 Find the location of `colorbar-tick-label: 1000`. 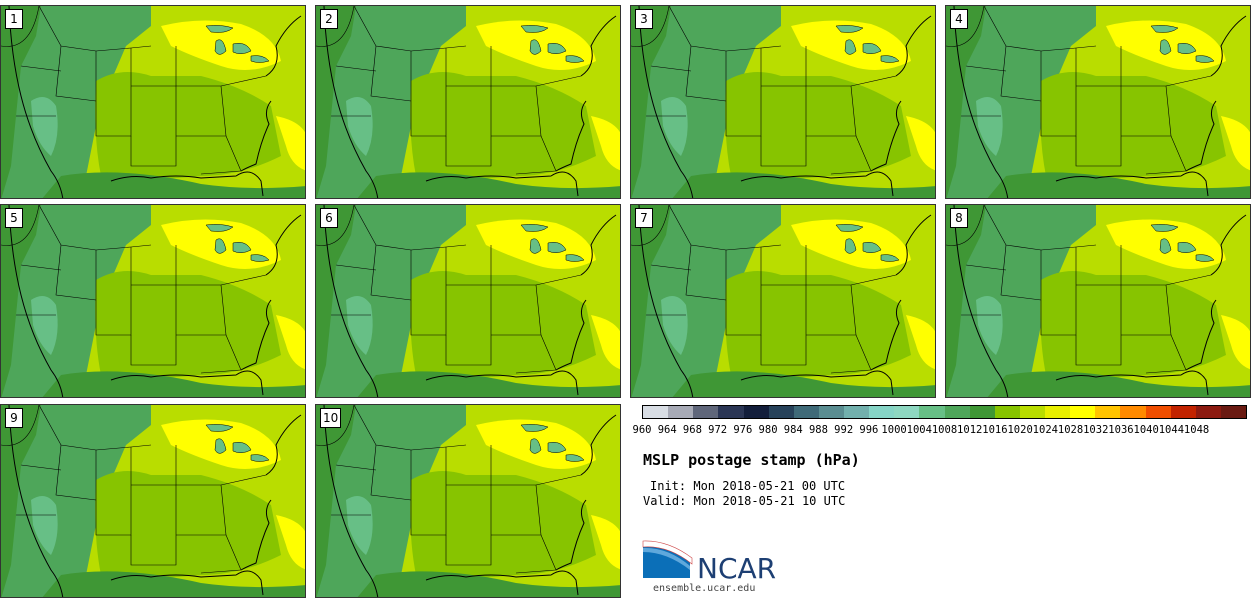

colorbar-tick-label: 1000 is located at coordinates (894, 430).